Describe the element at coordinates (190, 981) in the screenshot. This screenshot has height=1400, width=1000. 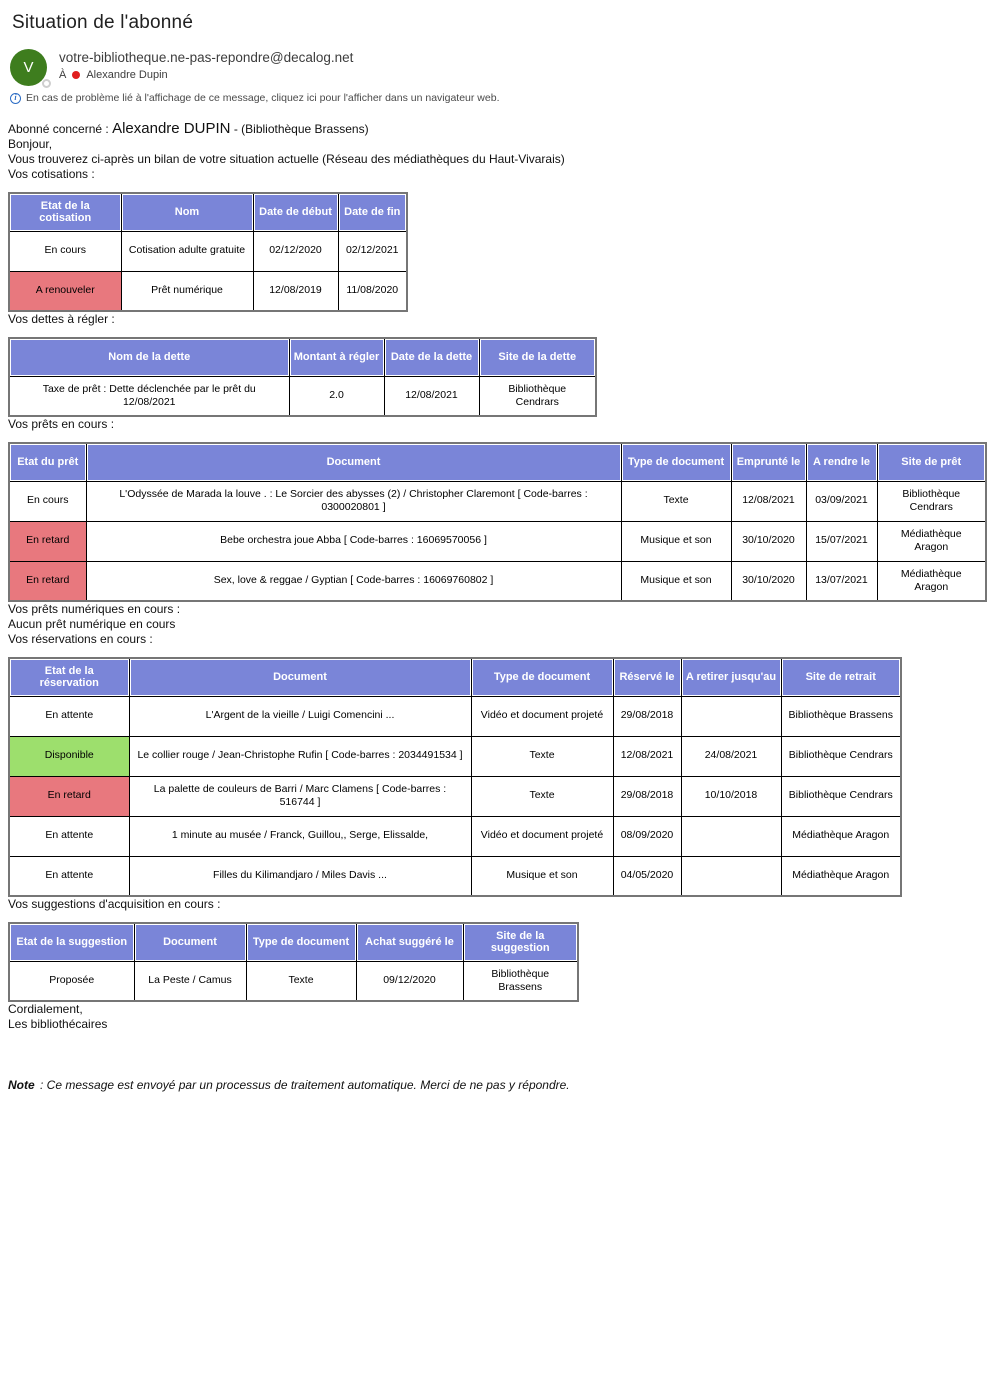
I see `table-cell: La Peste / Camus` at that location.